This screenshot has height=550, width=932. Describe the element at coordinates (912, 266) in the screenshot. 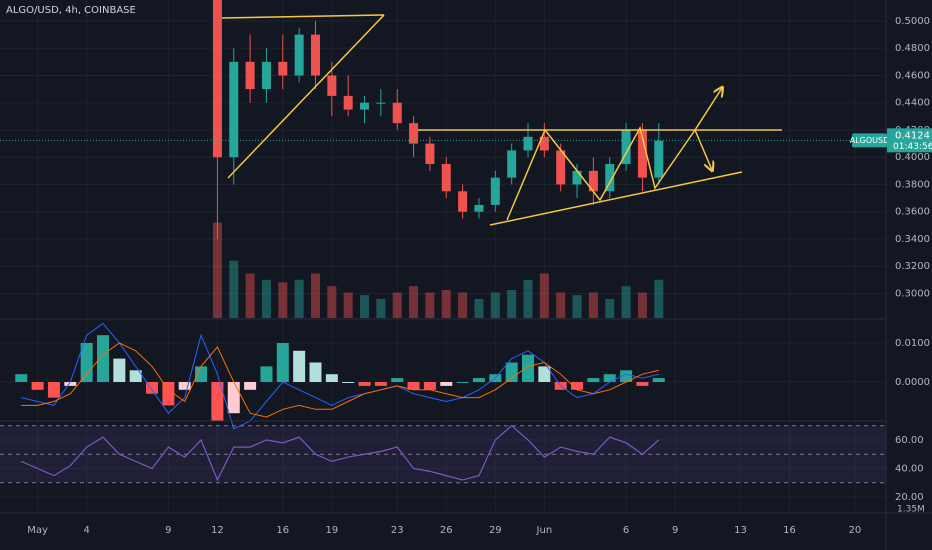

I see `y-tick-label: 0.3200` at that location.